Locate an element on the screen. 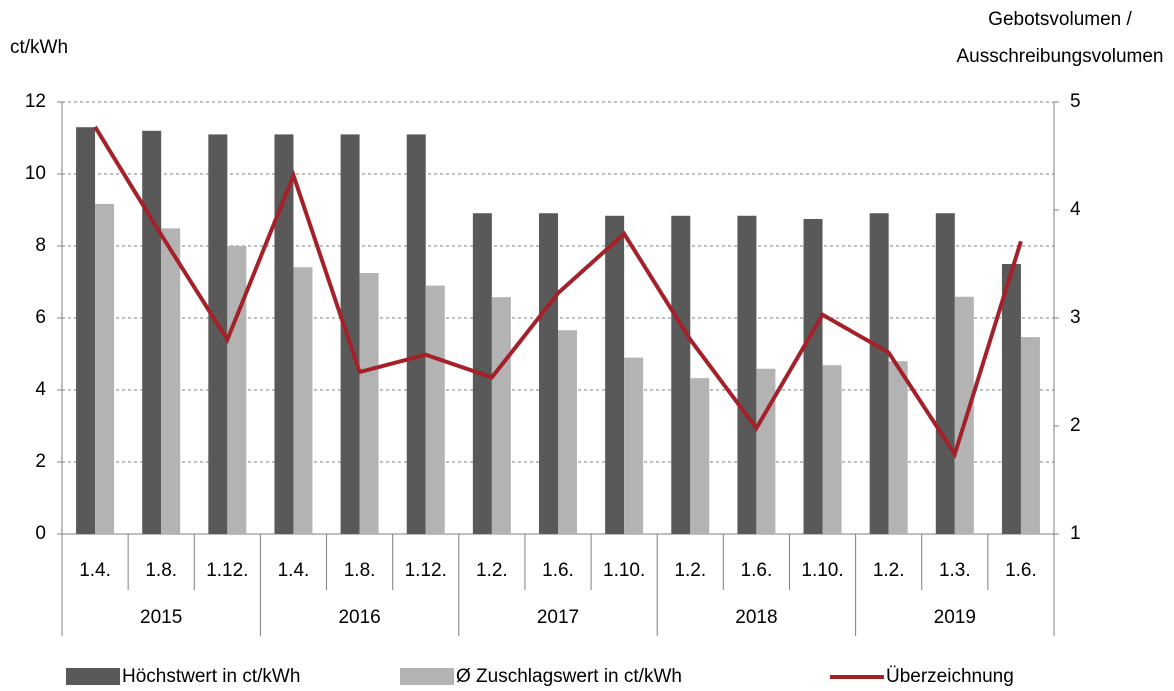  y-tick-label: 2 is located at coordinates (40, 461).